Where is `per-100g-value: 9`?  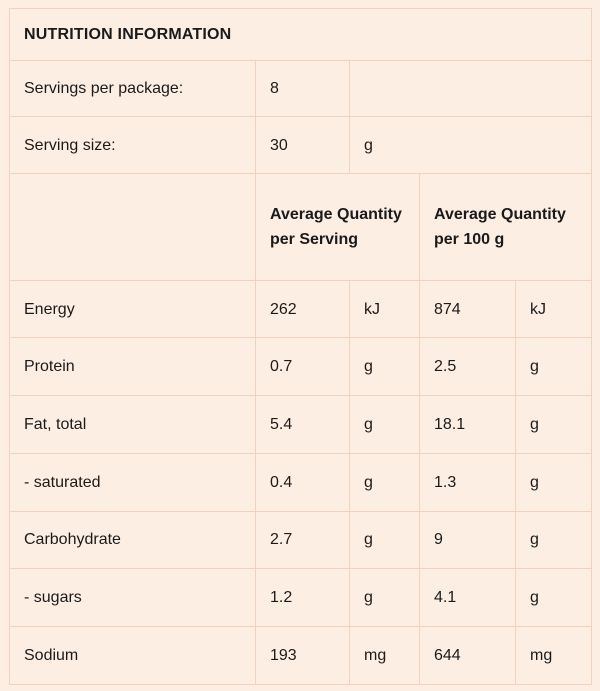 per-100g-value: 9 is located at coordinates (467, 540).